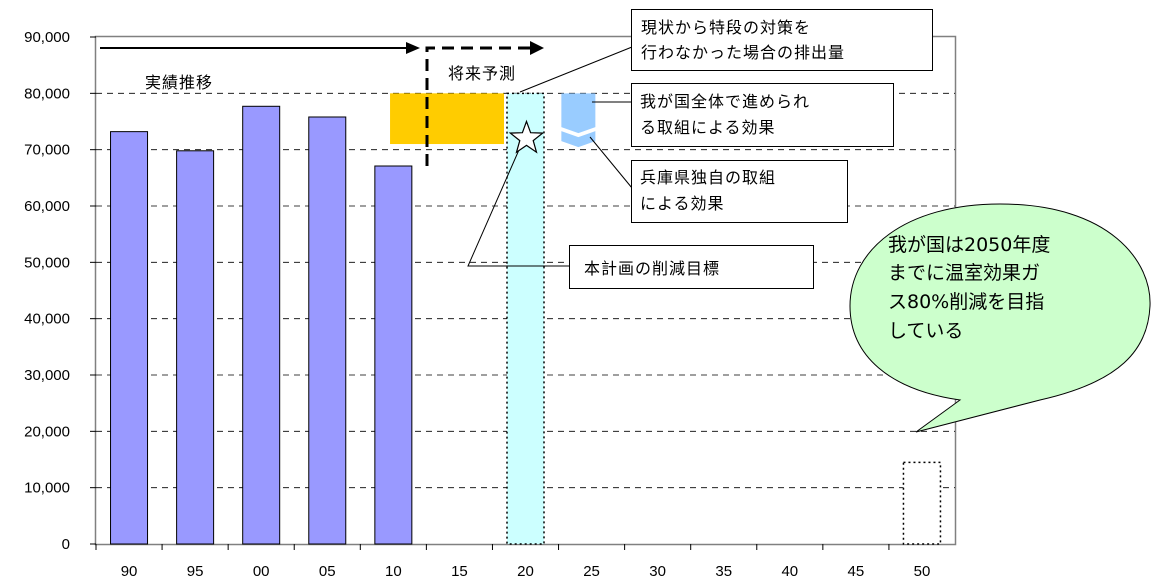 Image resolution: width=1154 pixels, height=584 pixels. What do you see at coordinates (66, 544) in the screenshot?
I see `y-tick-label: 0` at bounding box center [66, 544].